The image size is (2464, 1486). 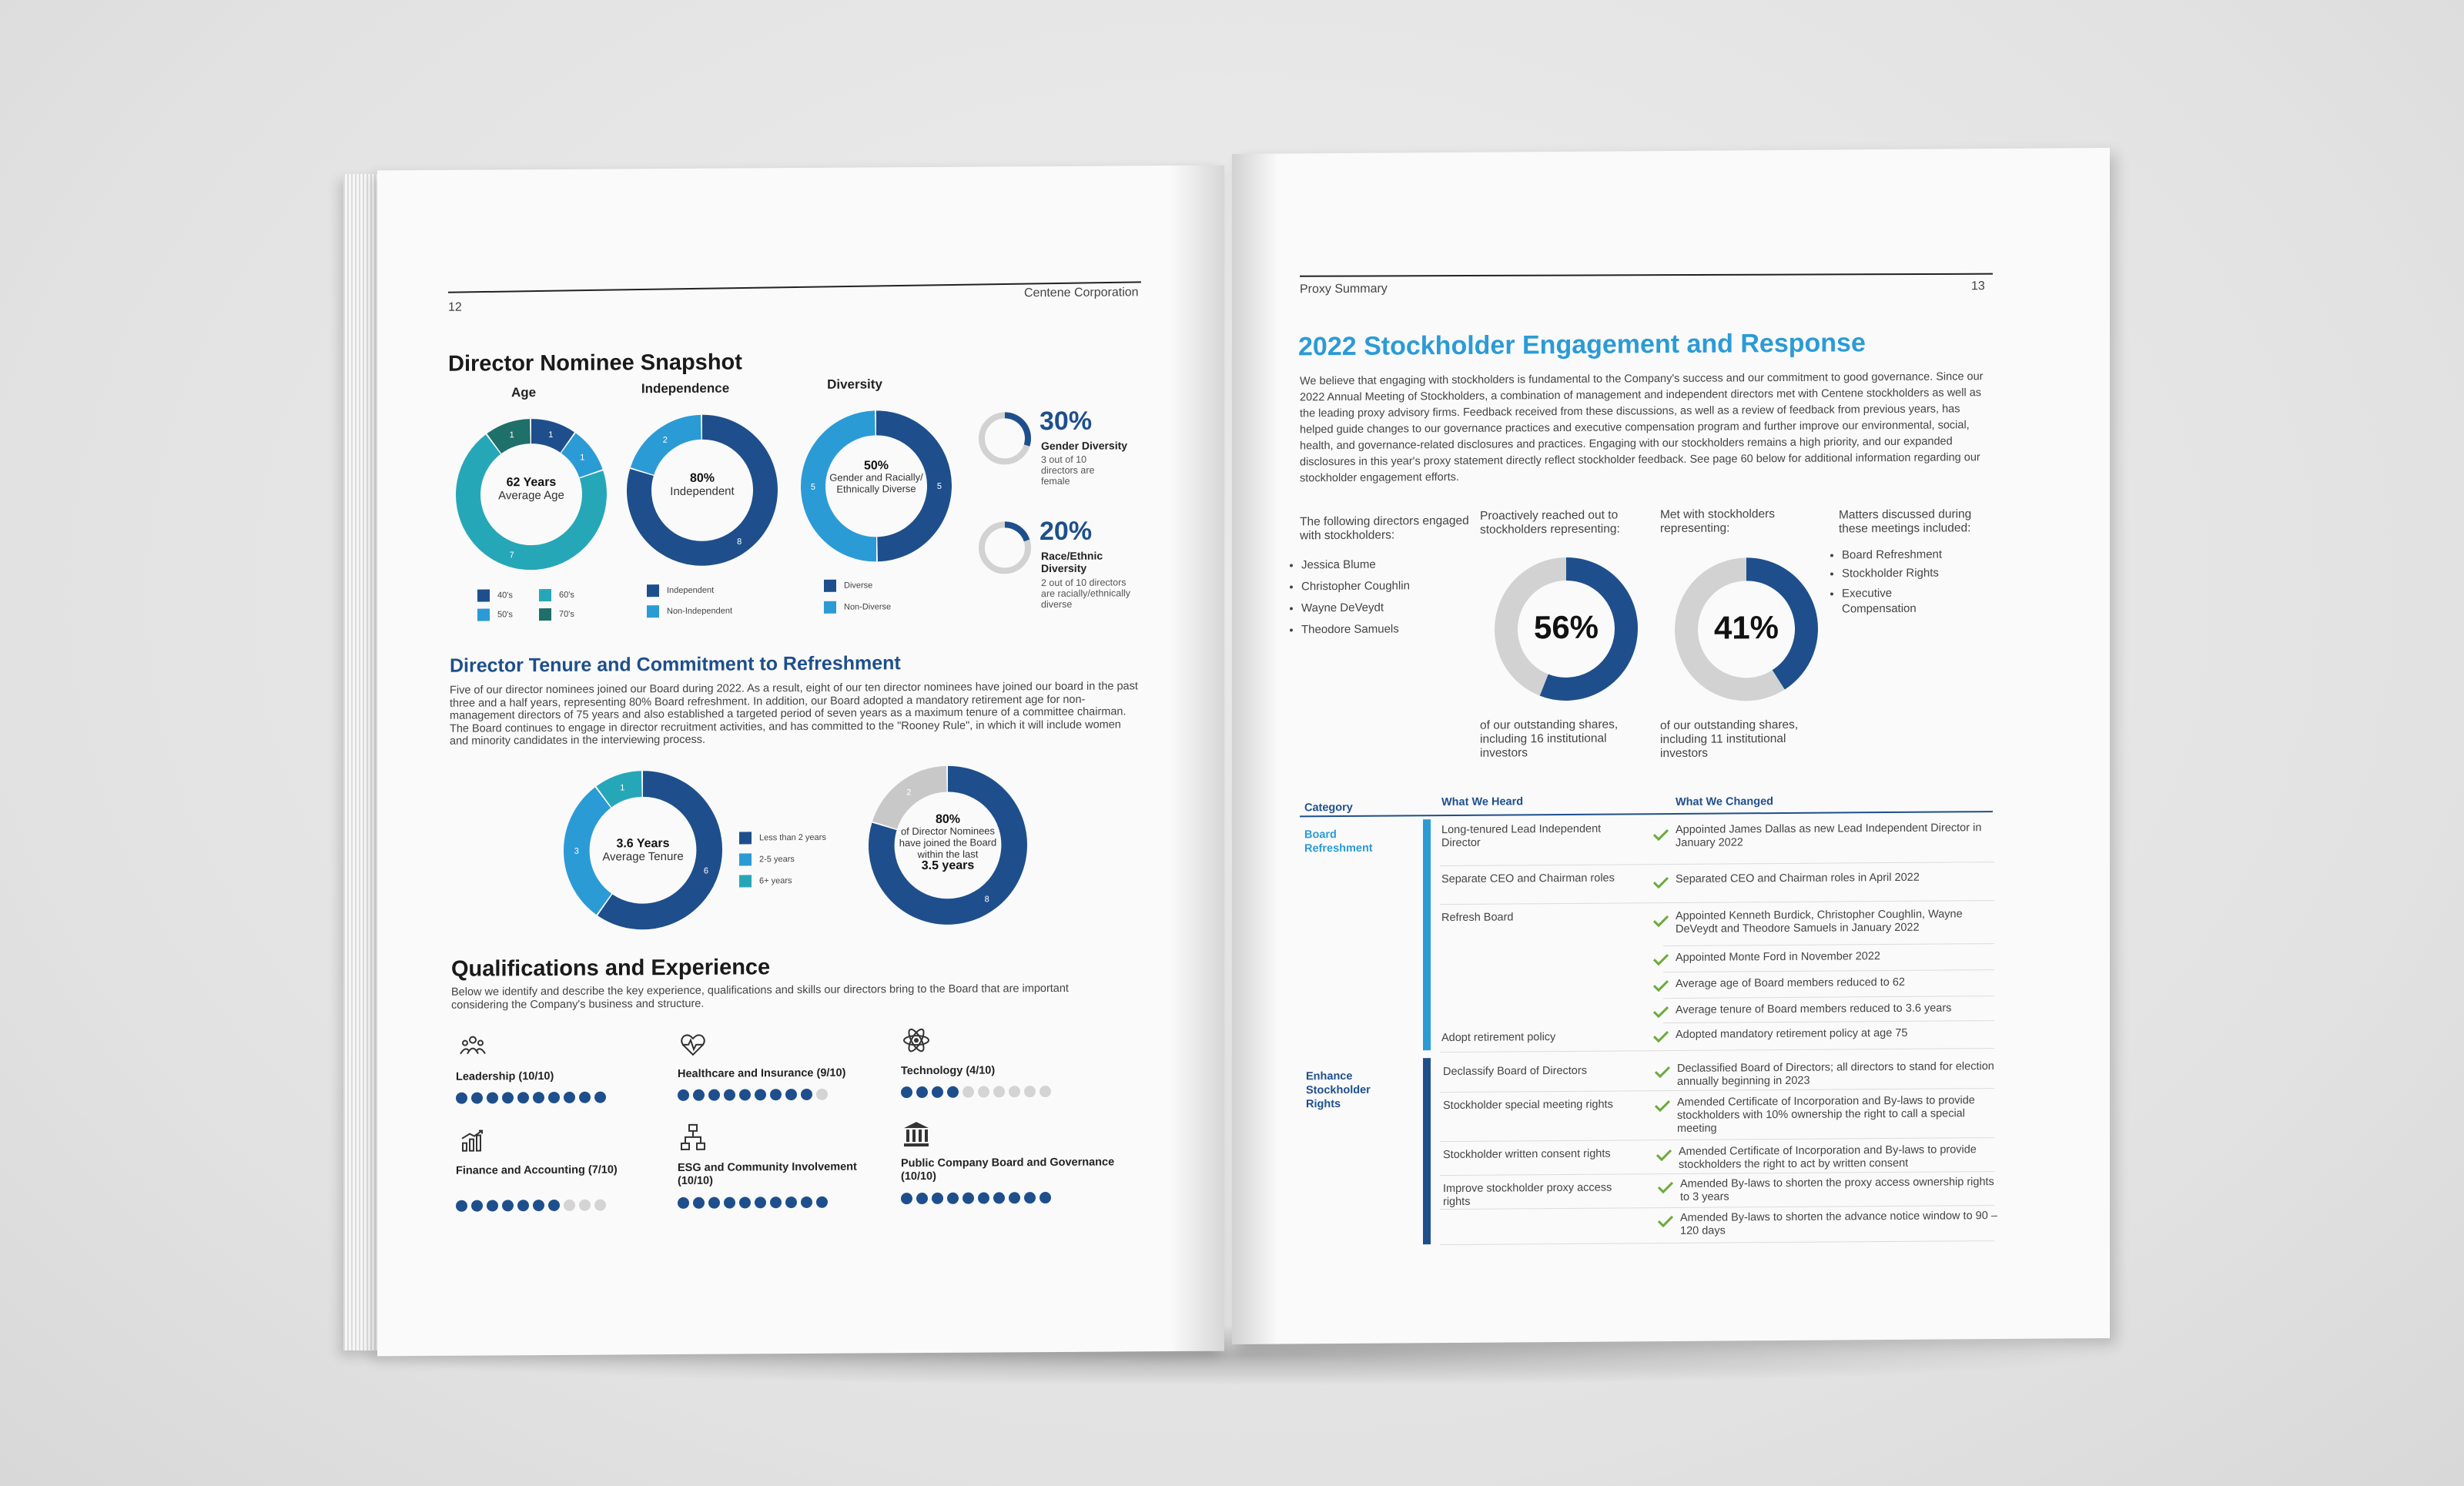 What do you see at coordinates (1355, 565) in the screenshot?
I see `list-item: Jessica Blume` at bounding box center [1355, 565].